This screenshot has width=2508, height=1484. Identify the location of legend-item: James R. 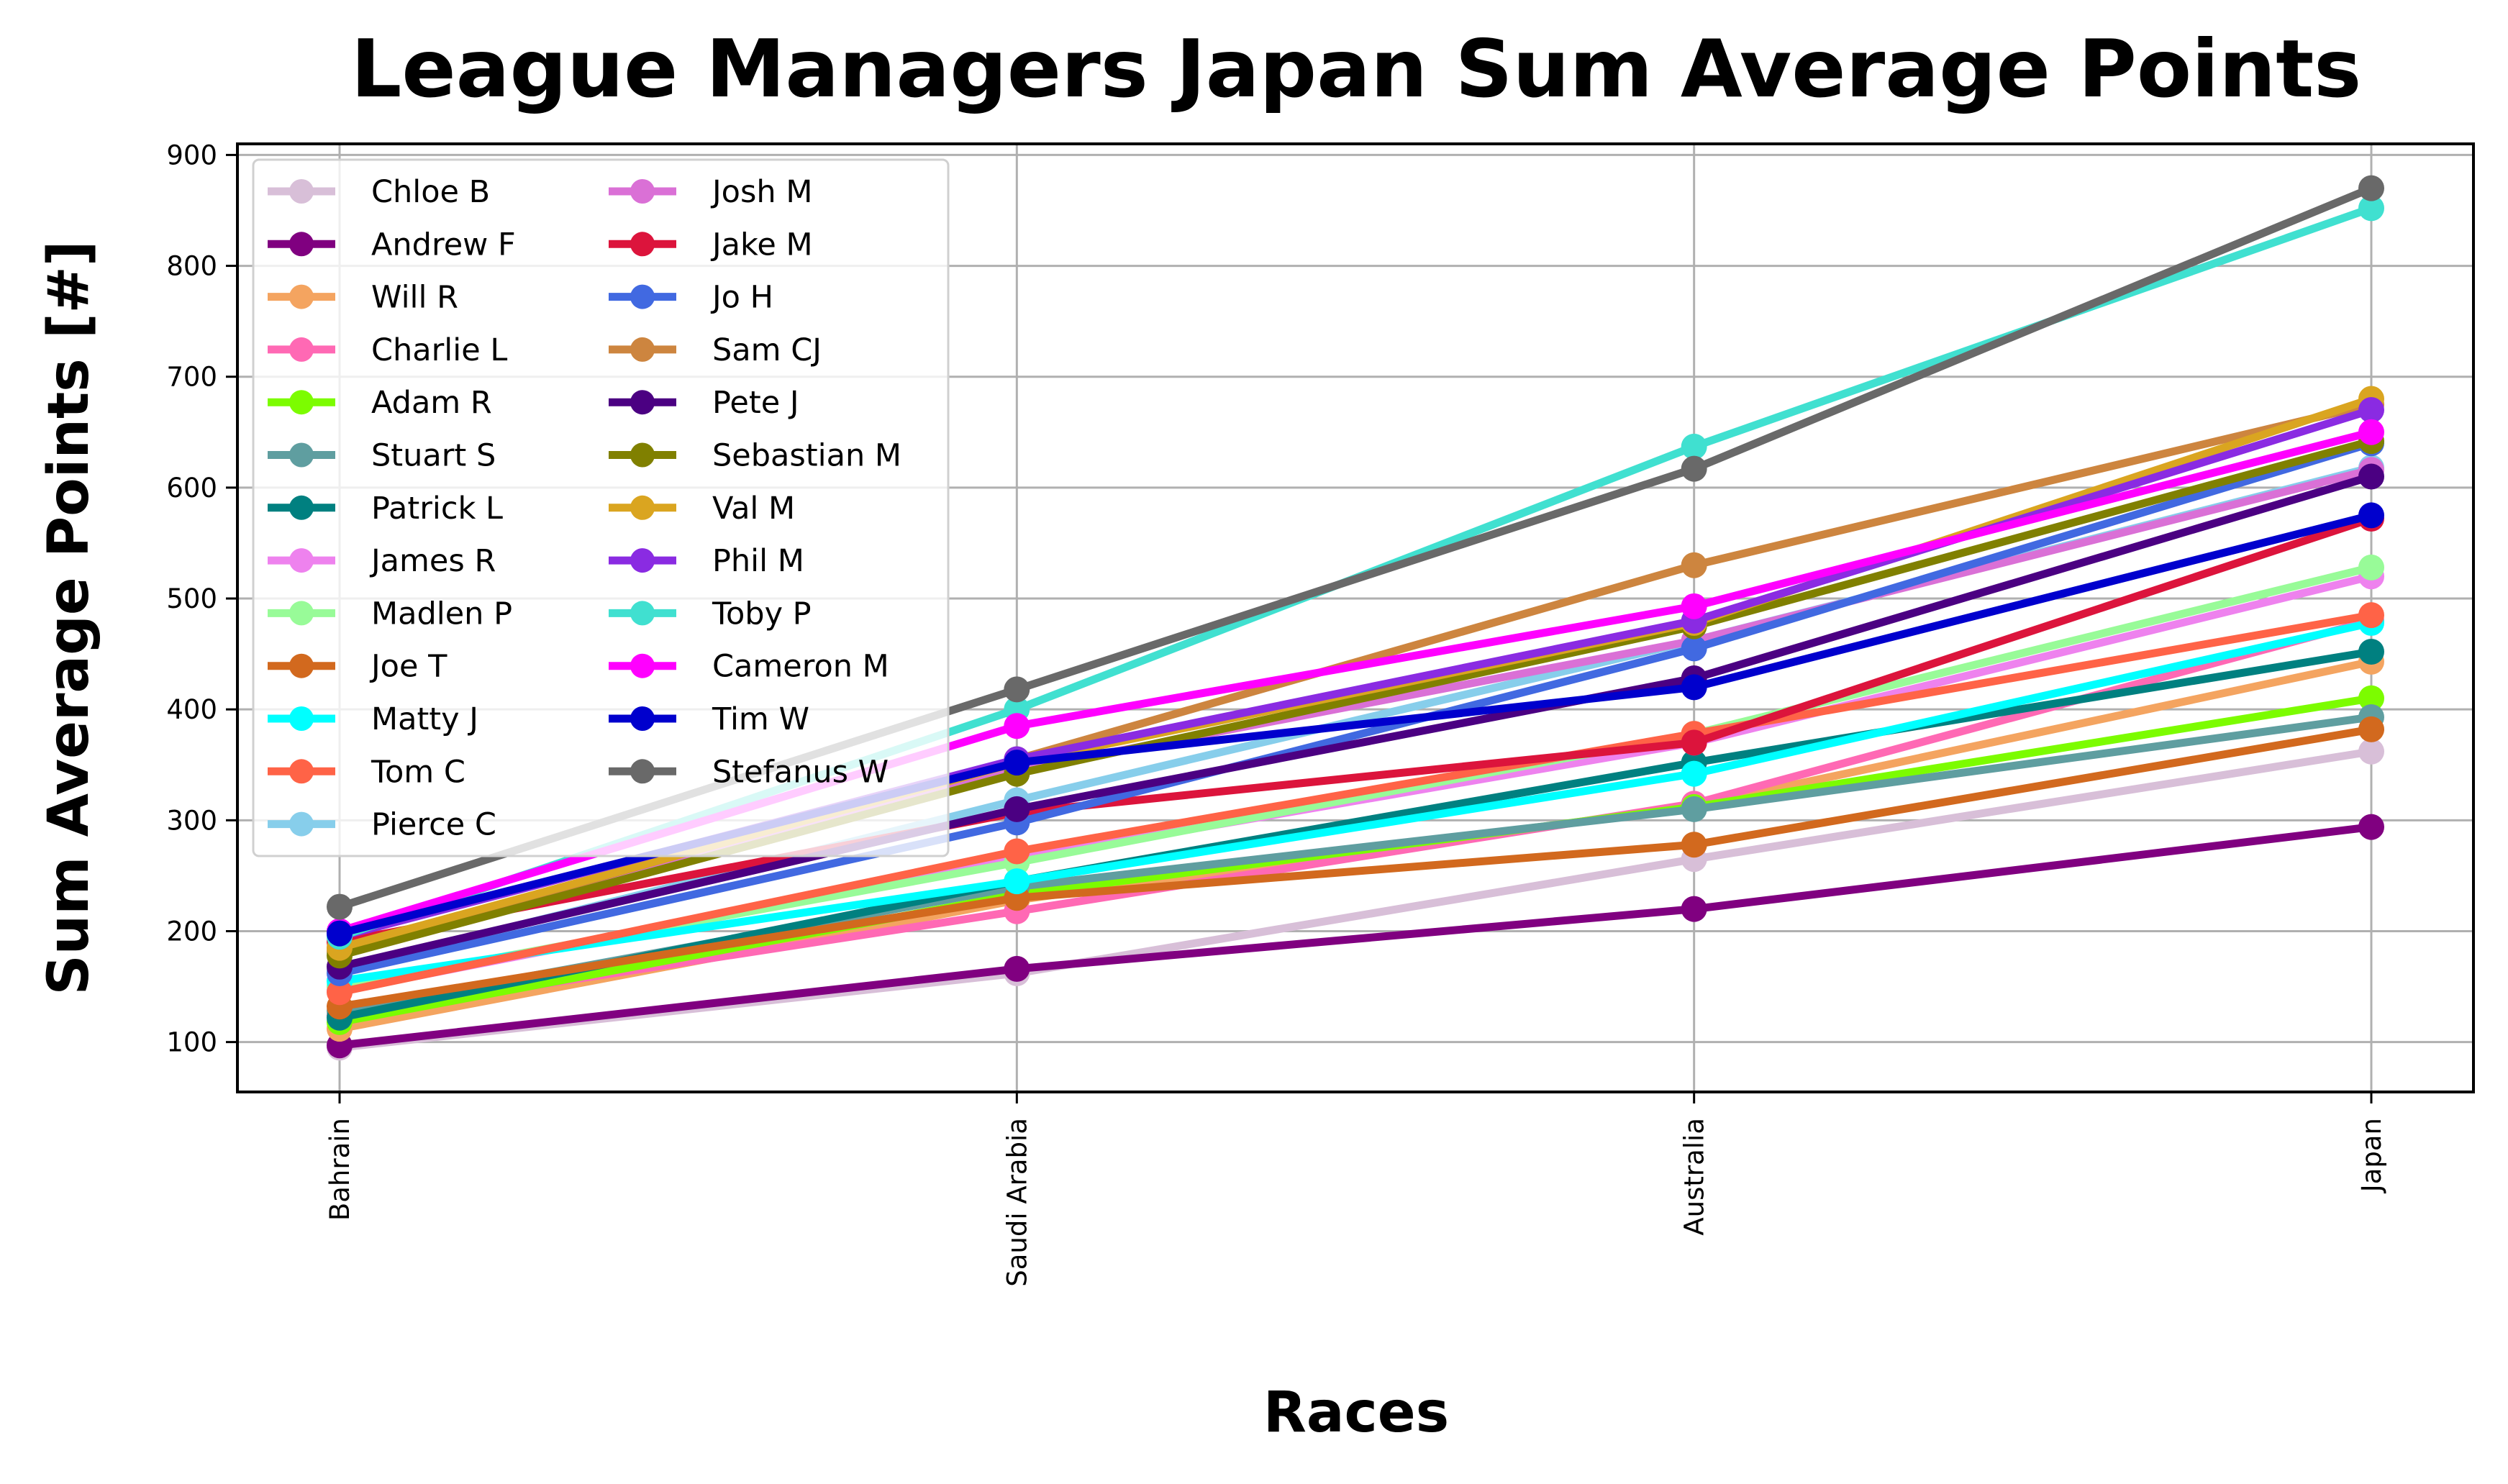
(382, 561).